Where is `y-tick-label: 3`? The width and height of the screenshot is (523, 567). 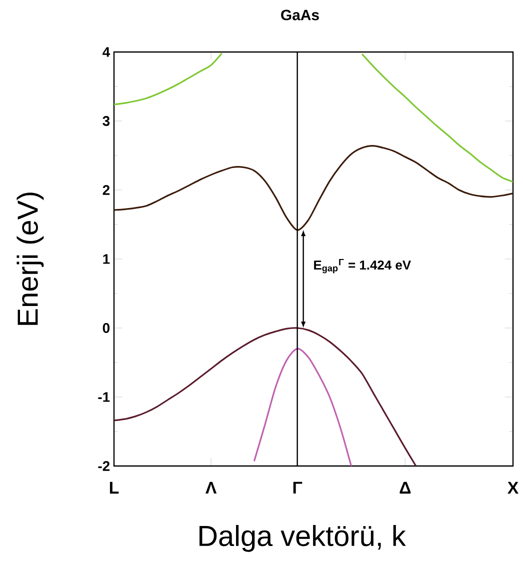
y-tick-label: 3 is located at coordinates (106, 121).